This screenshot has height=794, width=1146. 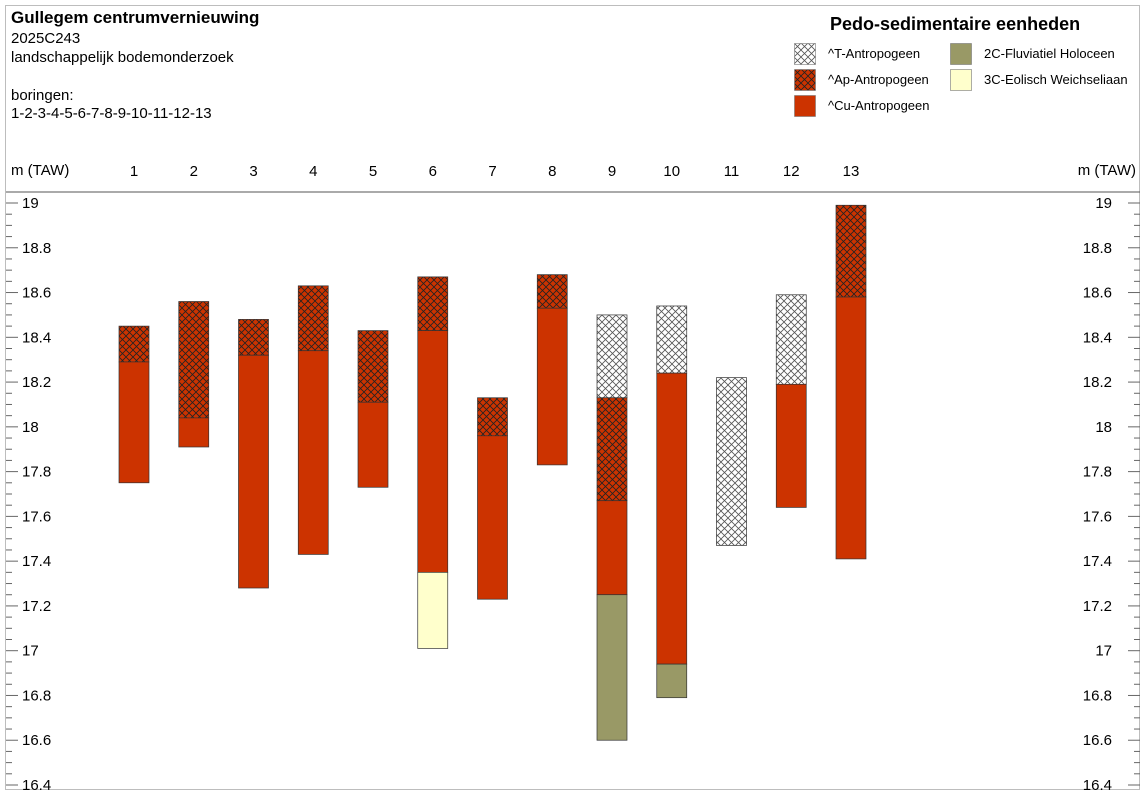 I want to click on y-tick-label-right: 17.2, so click(x=1097, y=606).